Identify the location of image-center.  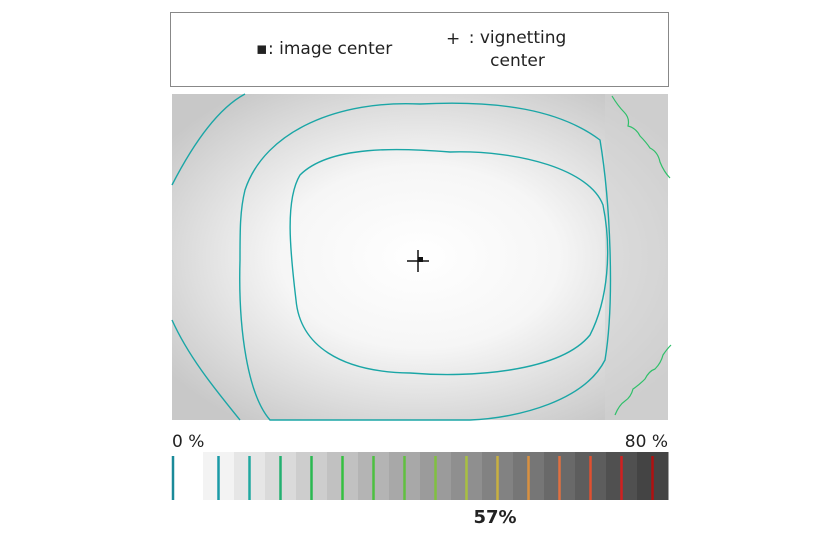
(420, 259).